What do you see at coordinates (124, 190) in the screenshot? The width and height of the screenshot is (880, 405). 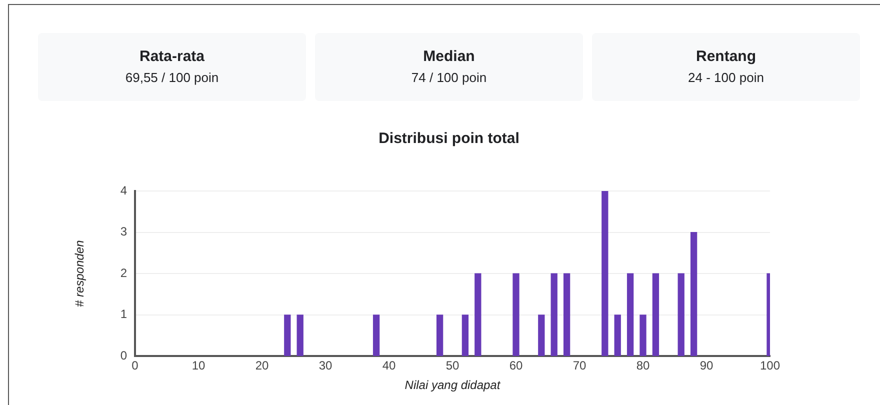 I see `y-tick-label: 4` at bounding box center [124, 190].